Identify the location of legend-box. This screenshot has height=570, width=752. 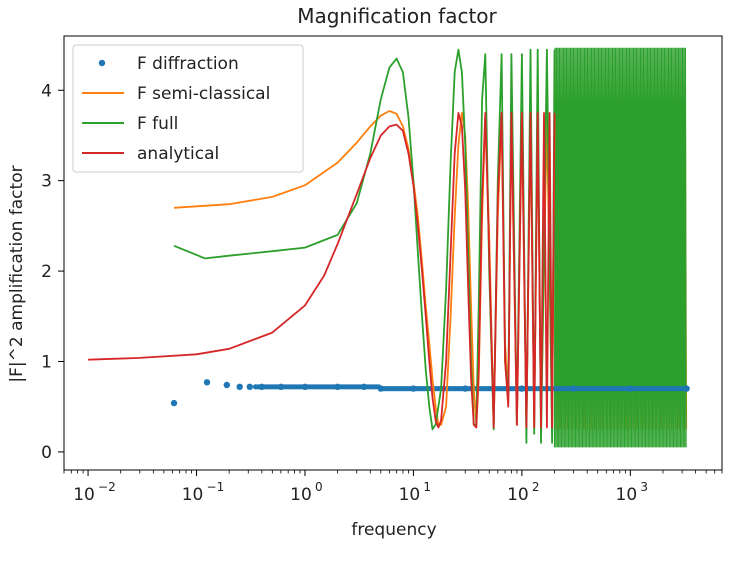
(188, 108).